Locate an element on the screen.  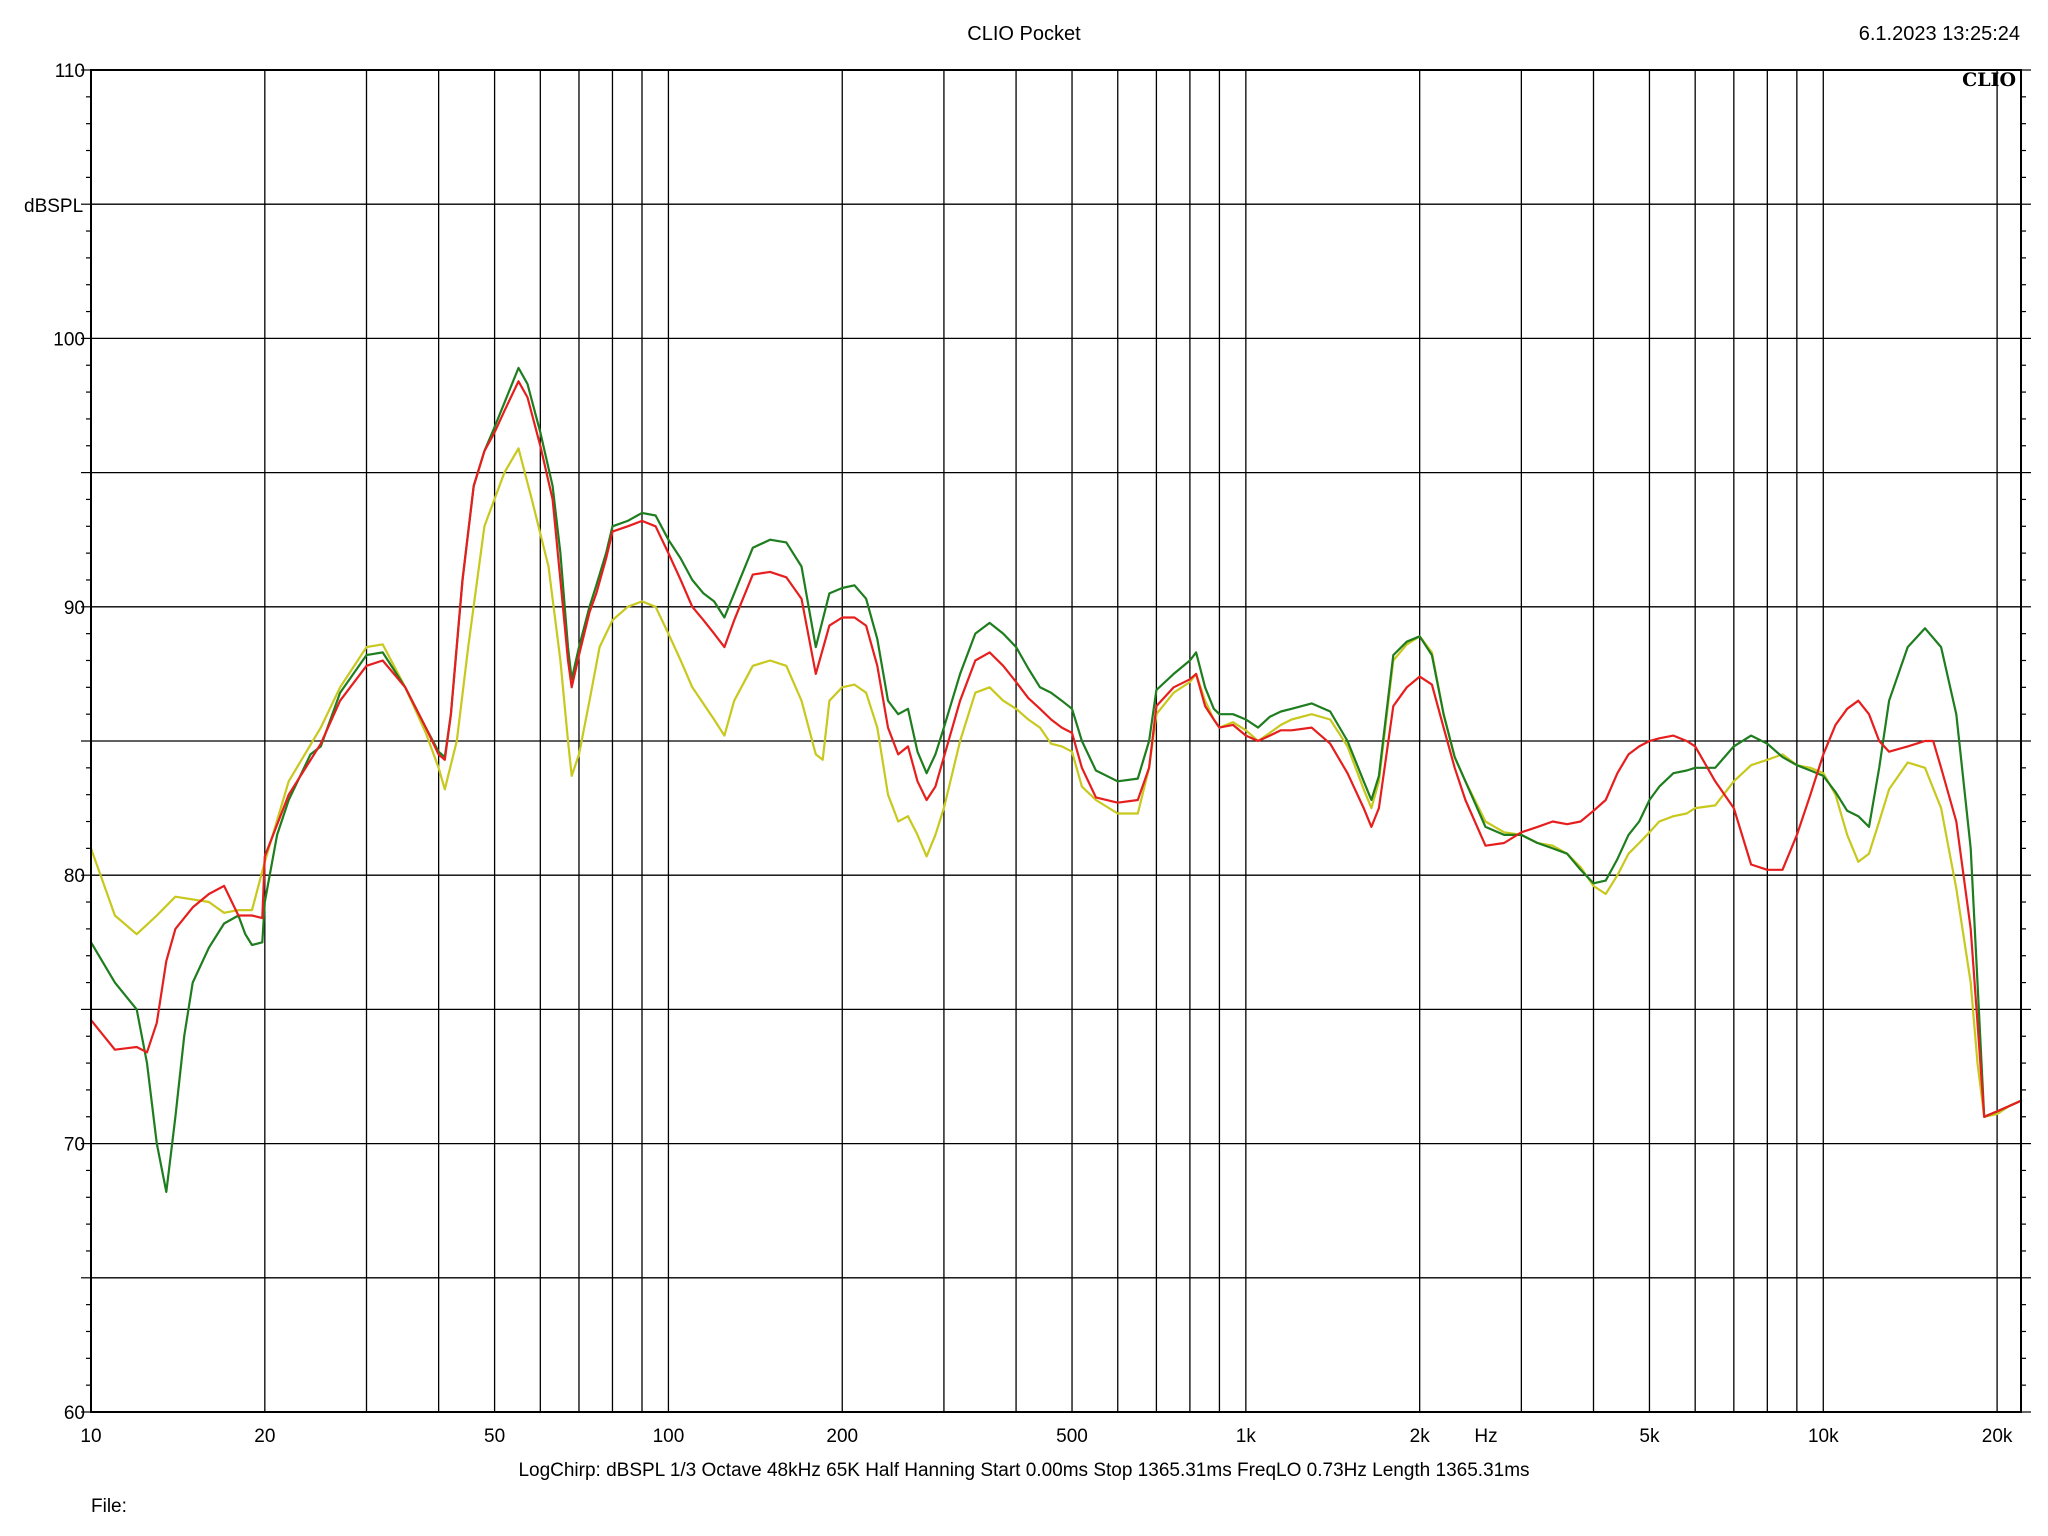
x-tick-label-50: 50 is located at coordinates (494, 1436).